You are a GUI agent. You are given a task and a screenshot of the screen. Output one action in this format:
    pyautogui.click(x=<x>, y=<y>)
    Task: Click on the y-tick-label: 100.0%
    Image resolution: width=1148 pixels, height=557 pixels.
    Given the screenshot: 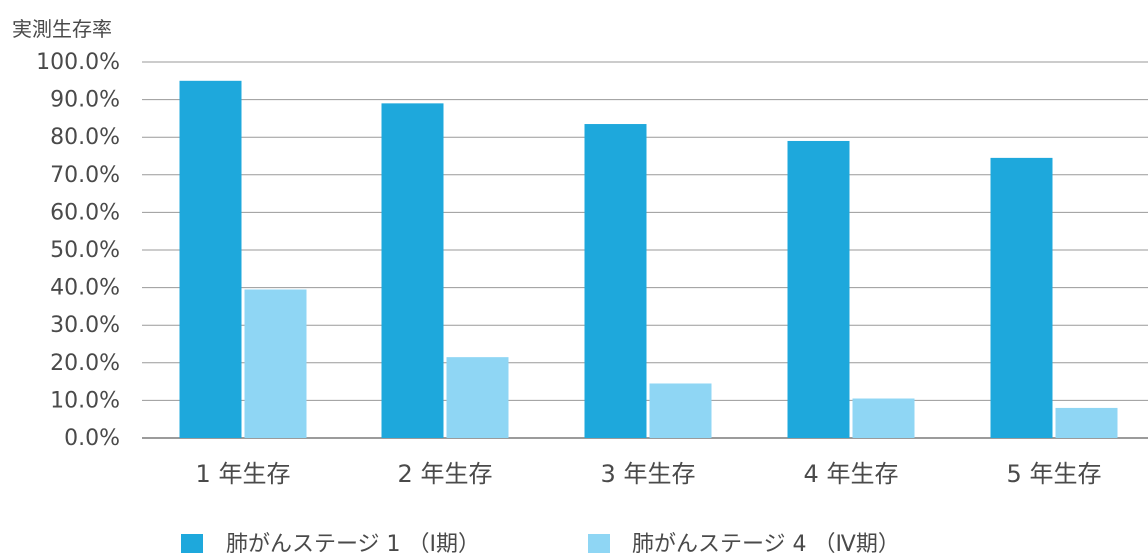 What is the action you would take?
    pyautogui.click(x=78, y=62)
    